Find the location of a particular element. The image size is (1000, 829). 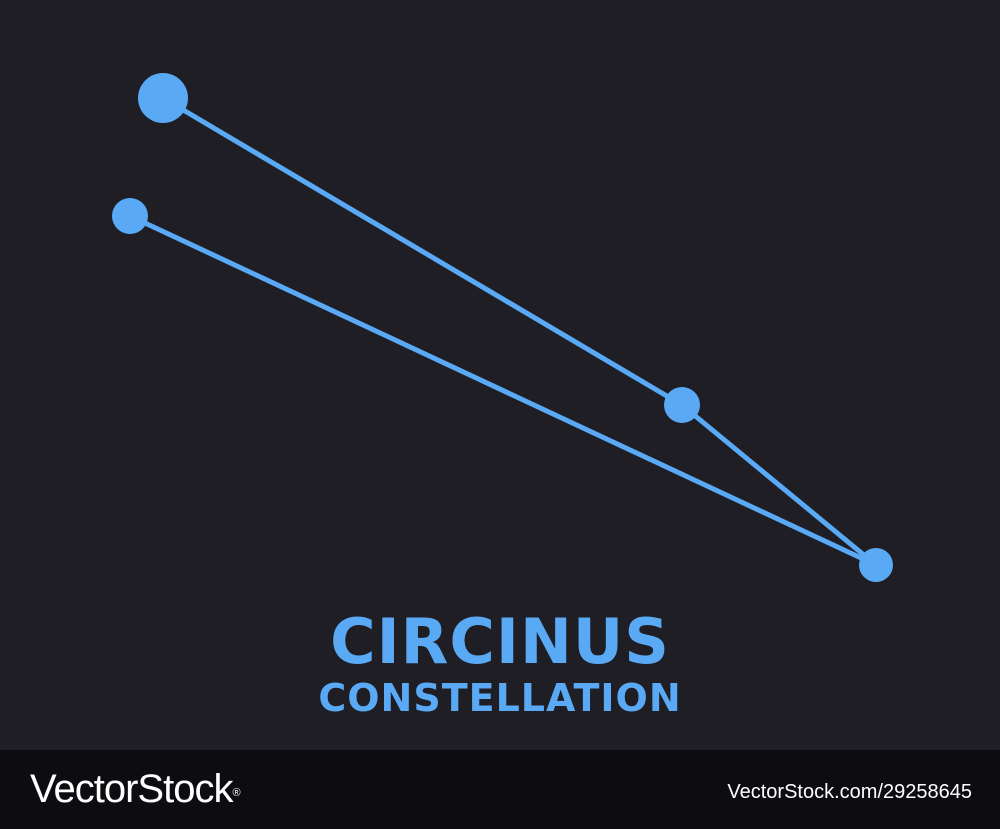

watermark-footer: VectorStock® VectorStock.com/29258645 is located at coordinates (500, 789).